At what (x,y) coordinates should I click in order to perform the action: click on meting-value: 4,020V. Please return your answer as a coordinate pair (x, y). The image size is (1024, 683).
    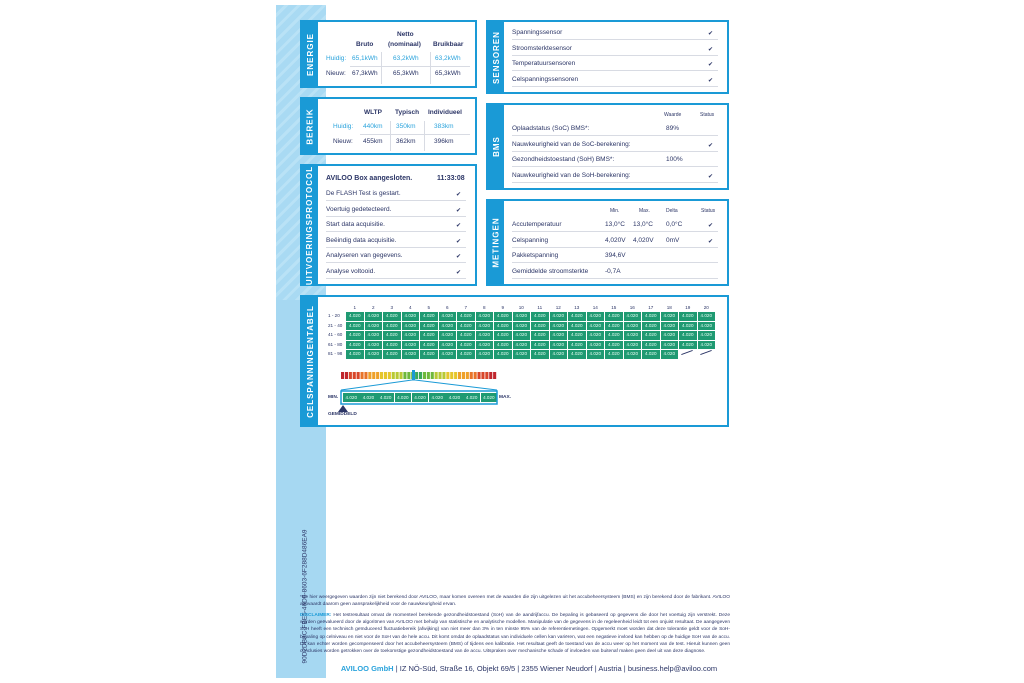
    Looking at the image, I should click on (643, 240).